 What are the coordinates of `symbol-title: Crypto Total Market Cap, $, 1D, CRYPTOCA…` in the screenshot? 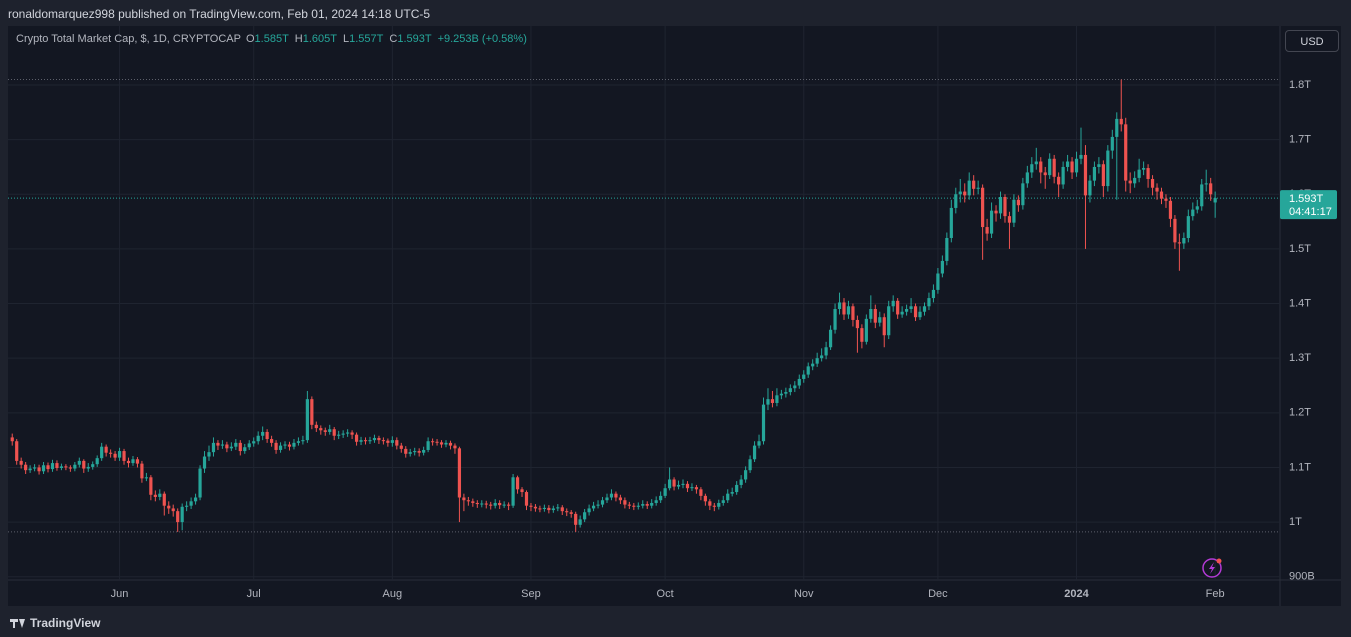 It's located at (128, 39).